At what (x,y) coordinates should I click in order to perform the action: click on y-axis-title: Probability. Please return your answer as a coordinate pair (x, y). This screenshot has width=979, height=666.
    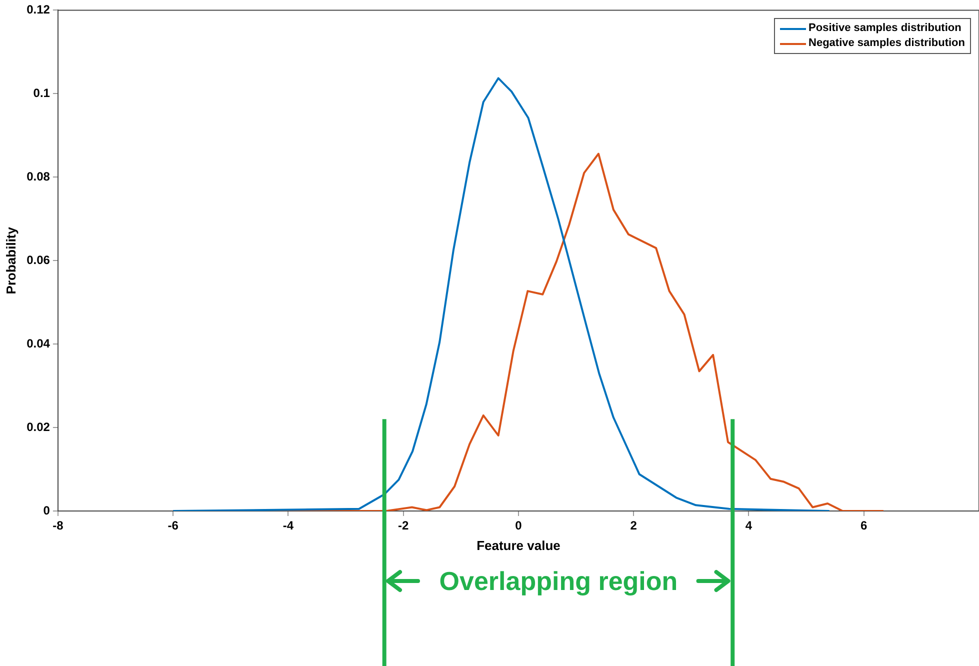
    Looking at the image, I should click on (10, 260).